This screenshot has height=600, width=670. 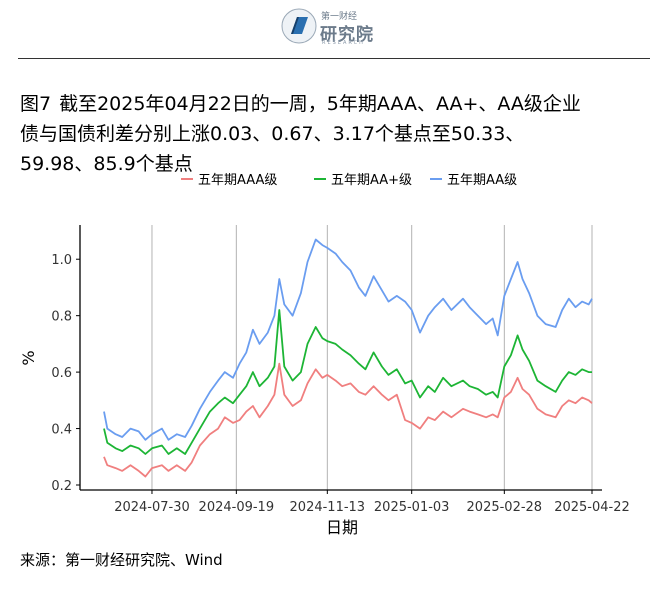 What do you see at coordinates (36, 104) in the screenshot?
I see `figure-number: 图7` at bounding box center [36, 104].